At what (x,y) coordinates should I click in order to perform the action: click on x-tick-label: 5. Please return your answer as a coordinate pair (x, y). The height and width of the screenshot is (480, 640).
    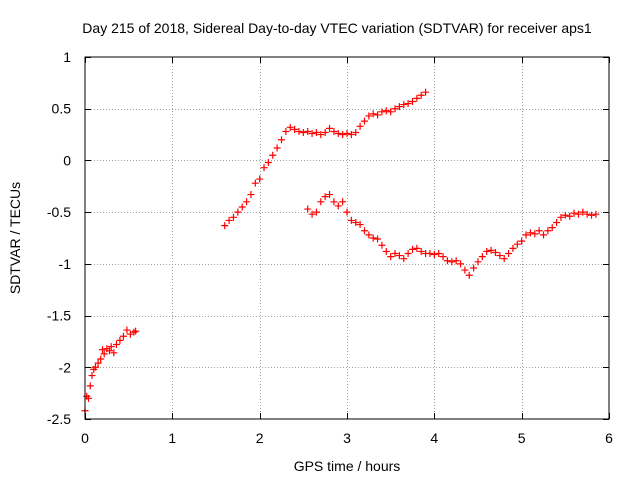
    Looking at the image, I should click on (522, 438).